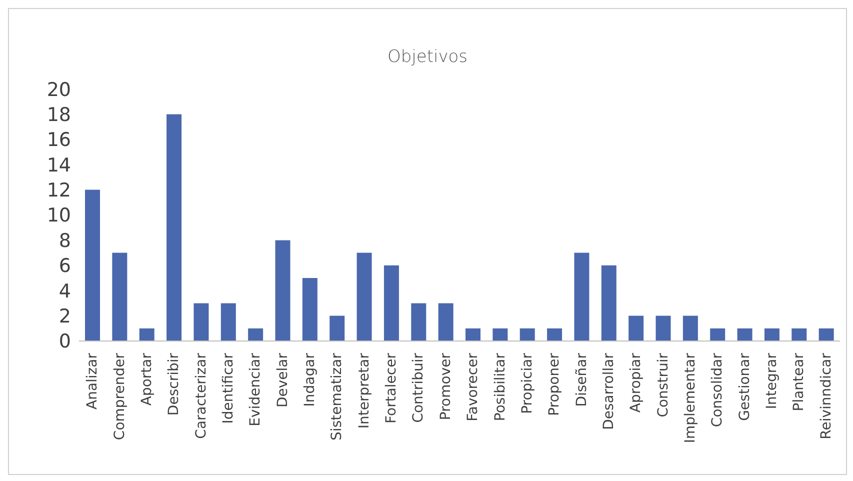 This screenshot has width=853, height=481. What do you see at coordinates (500, 387) in the screenshot?
I see `x-tick-label: Posibilitar` at bounding box center [500, 387].